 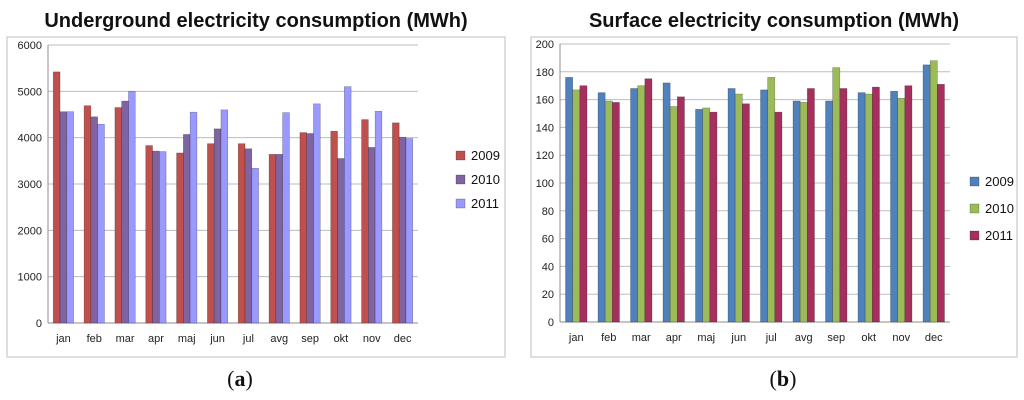 I want to click on underground-bar-2010-sep, so click(x=310, y=228).